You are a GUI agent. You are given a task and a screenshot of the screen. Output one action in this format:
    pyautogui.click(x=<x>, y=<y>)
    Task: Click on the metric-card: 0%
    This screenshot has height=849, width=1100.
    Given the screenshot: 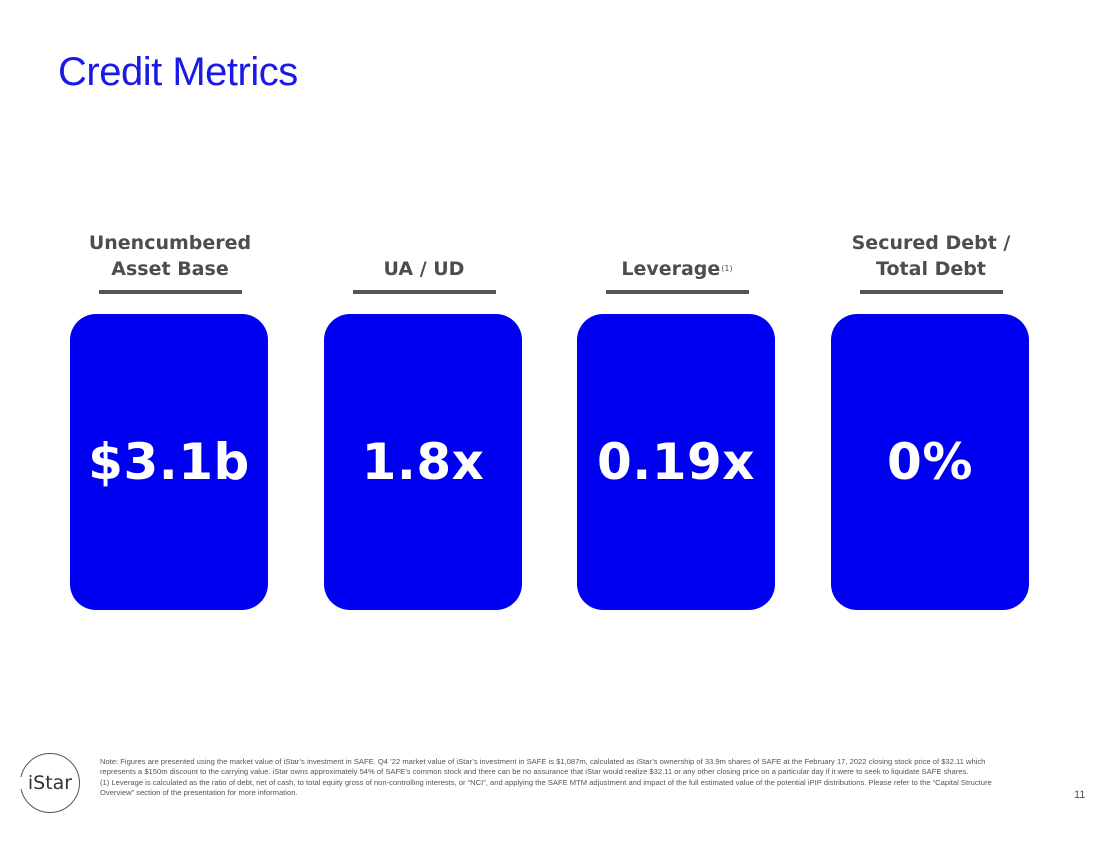 What is the action you would take?
    pyautogui.click(x=930, y=462)
    